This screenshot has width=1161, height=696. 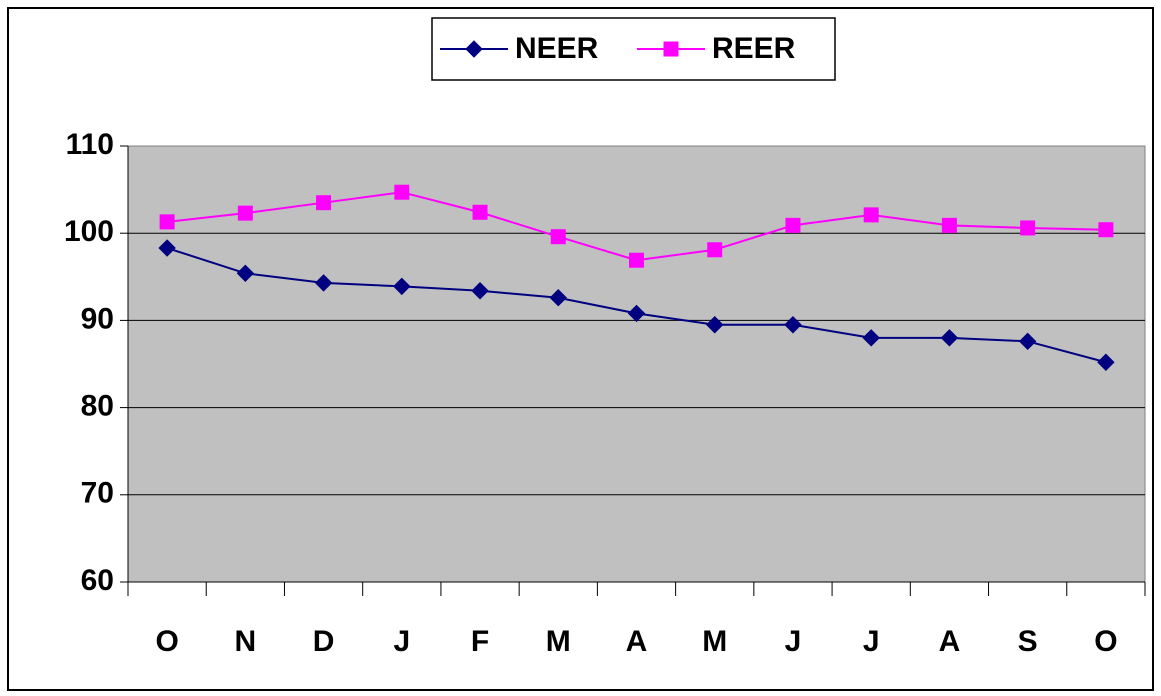 I want to click on y-tick-label: 60, so click(x=97, y=580).